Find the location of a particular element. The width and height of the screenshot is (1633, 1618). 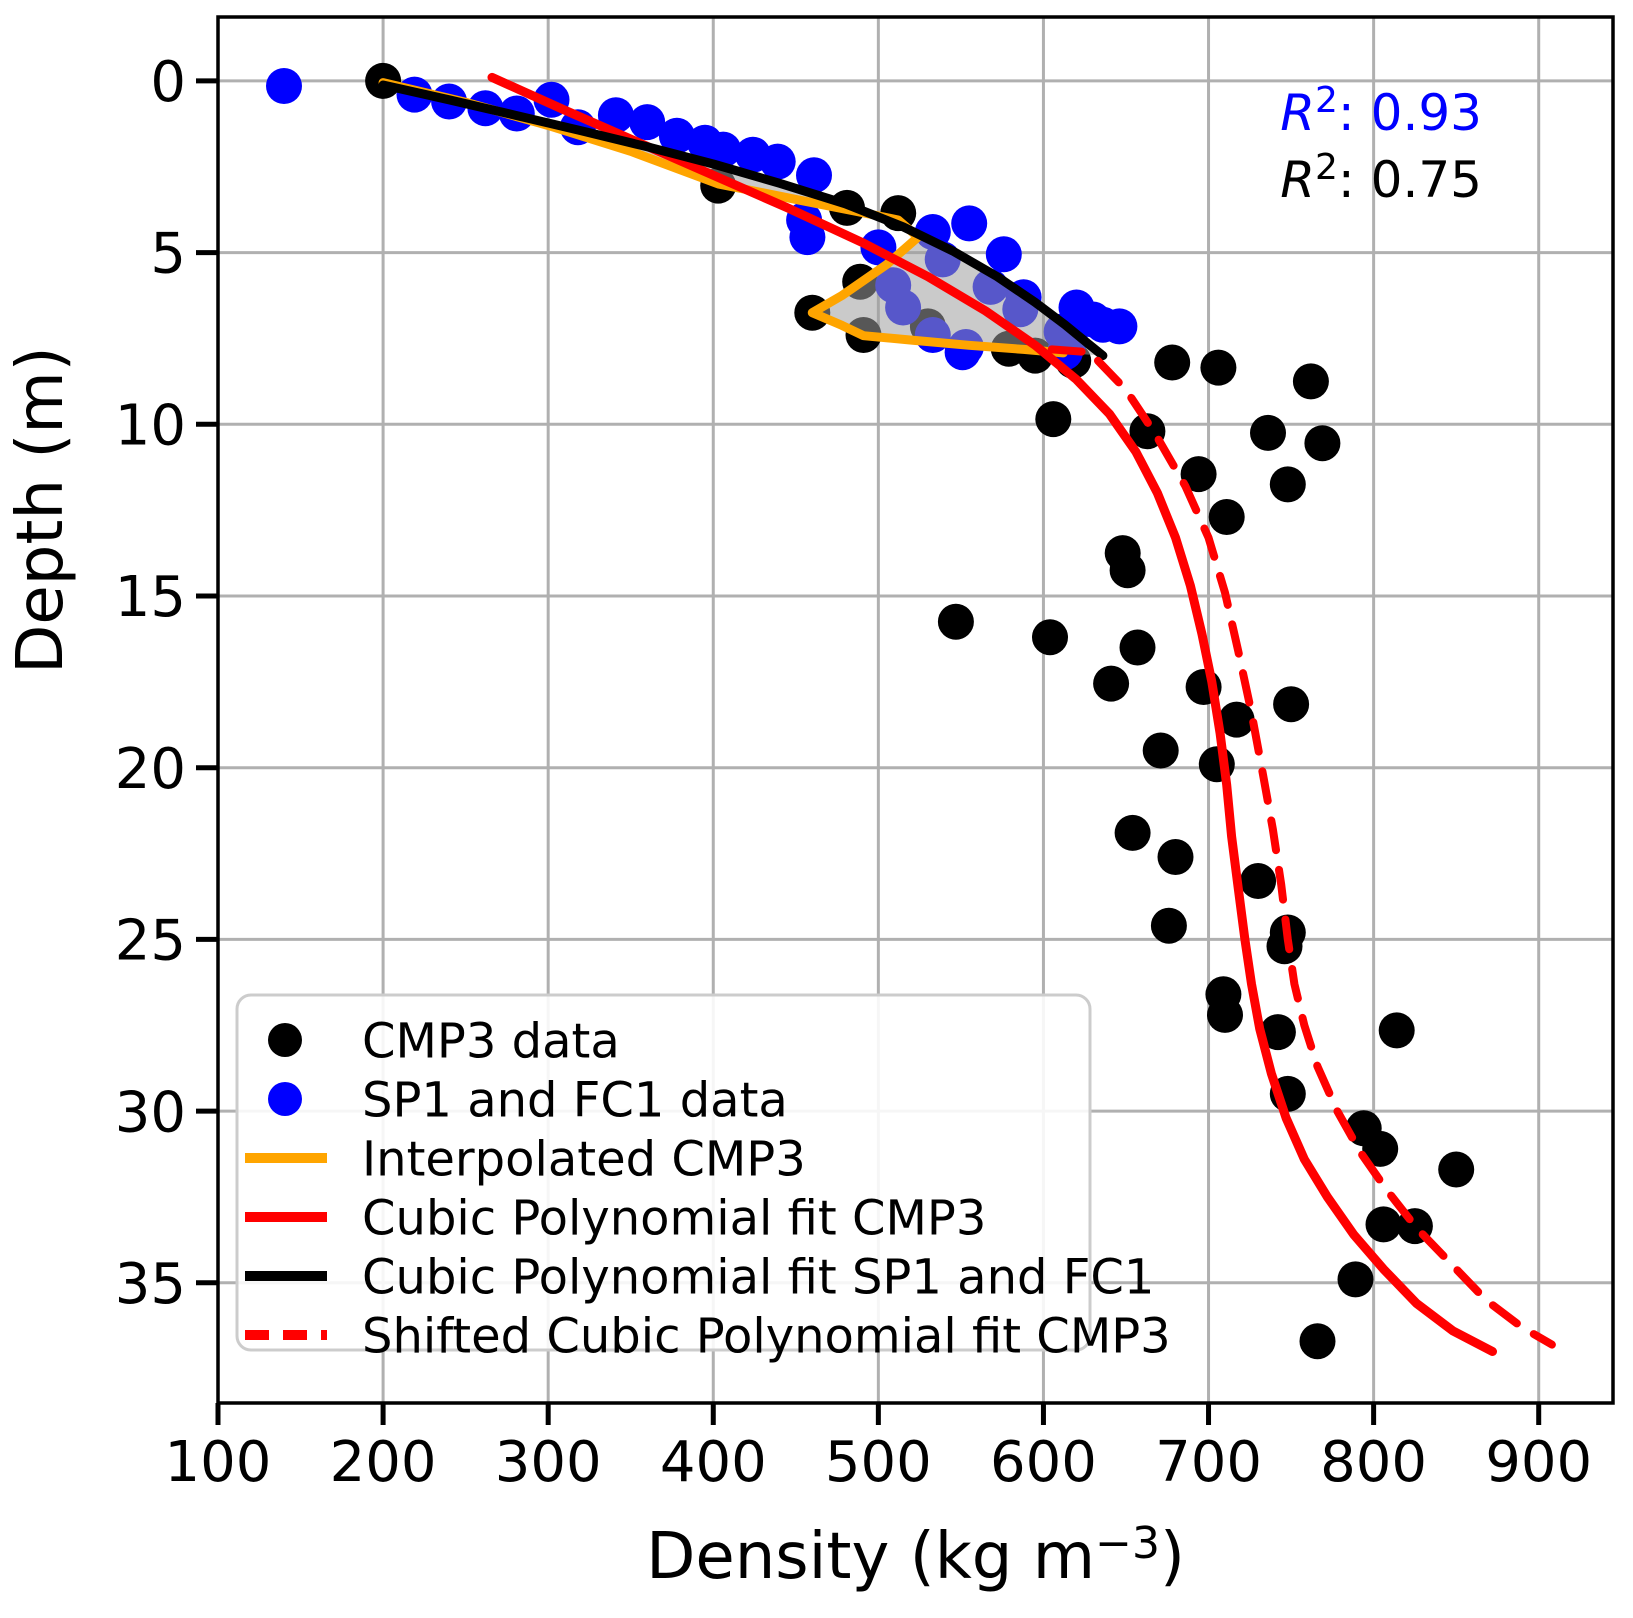

x-tick-label: 700 is located at coordinates (1208, 1462).